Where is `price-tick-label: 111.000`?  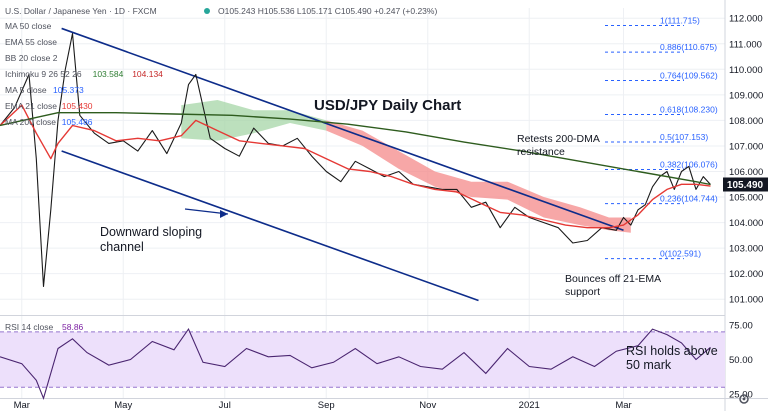
price-tick-label: 111.000 is located at coordinates (745, 44).